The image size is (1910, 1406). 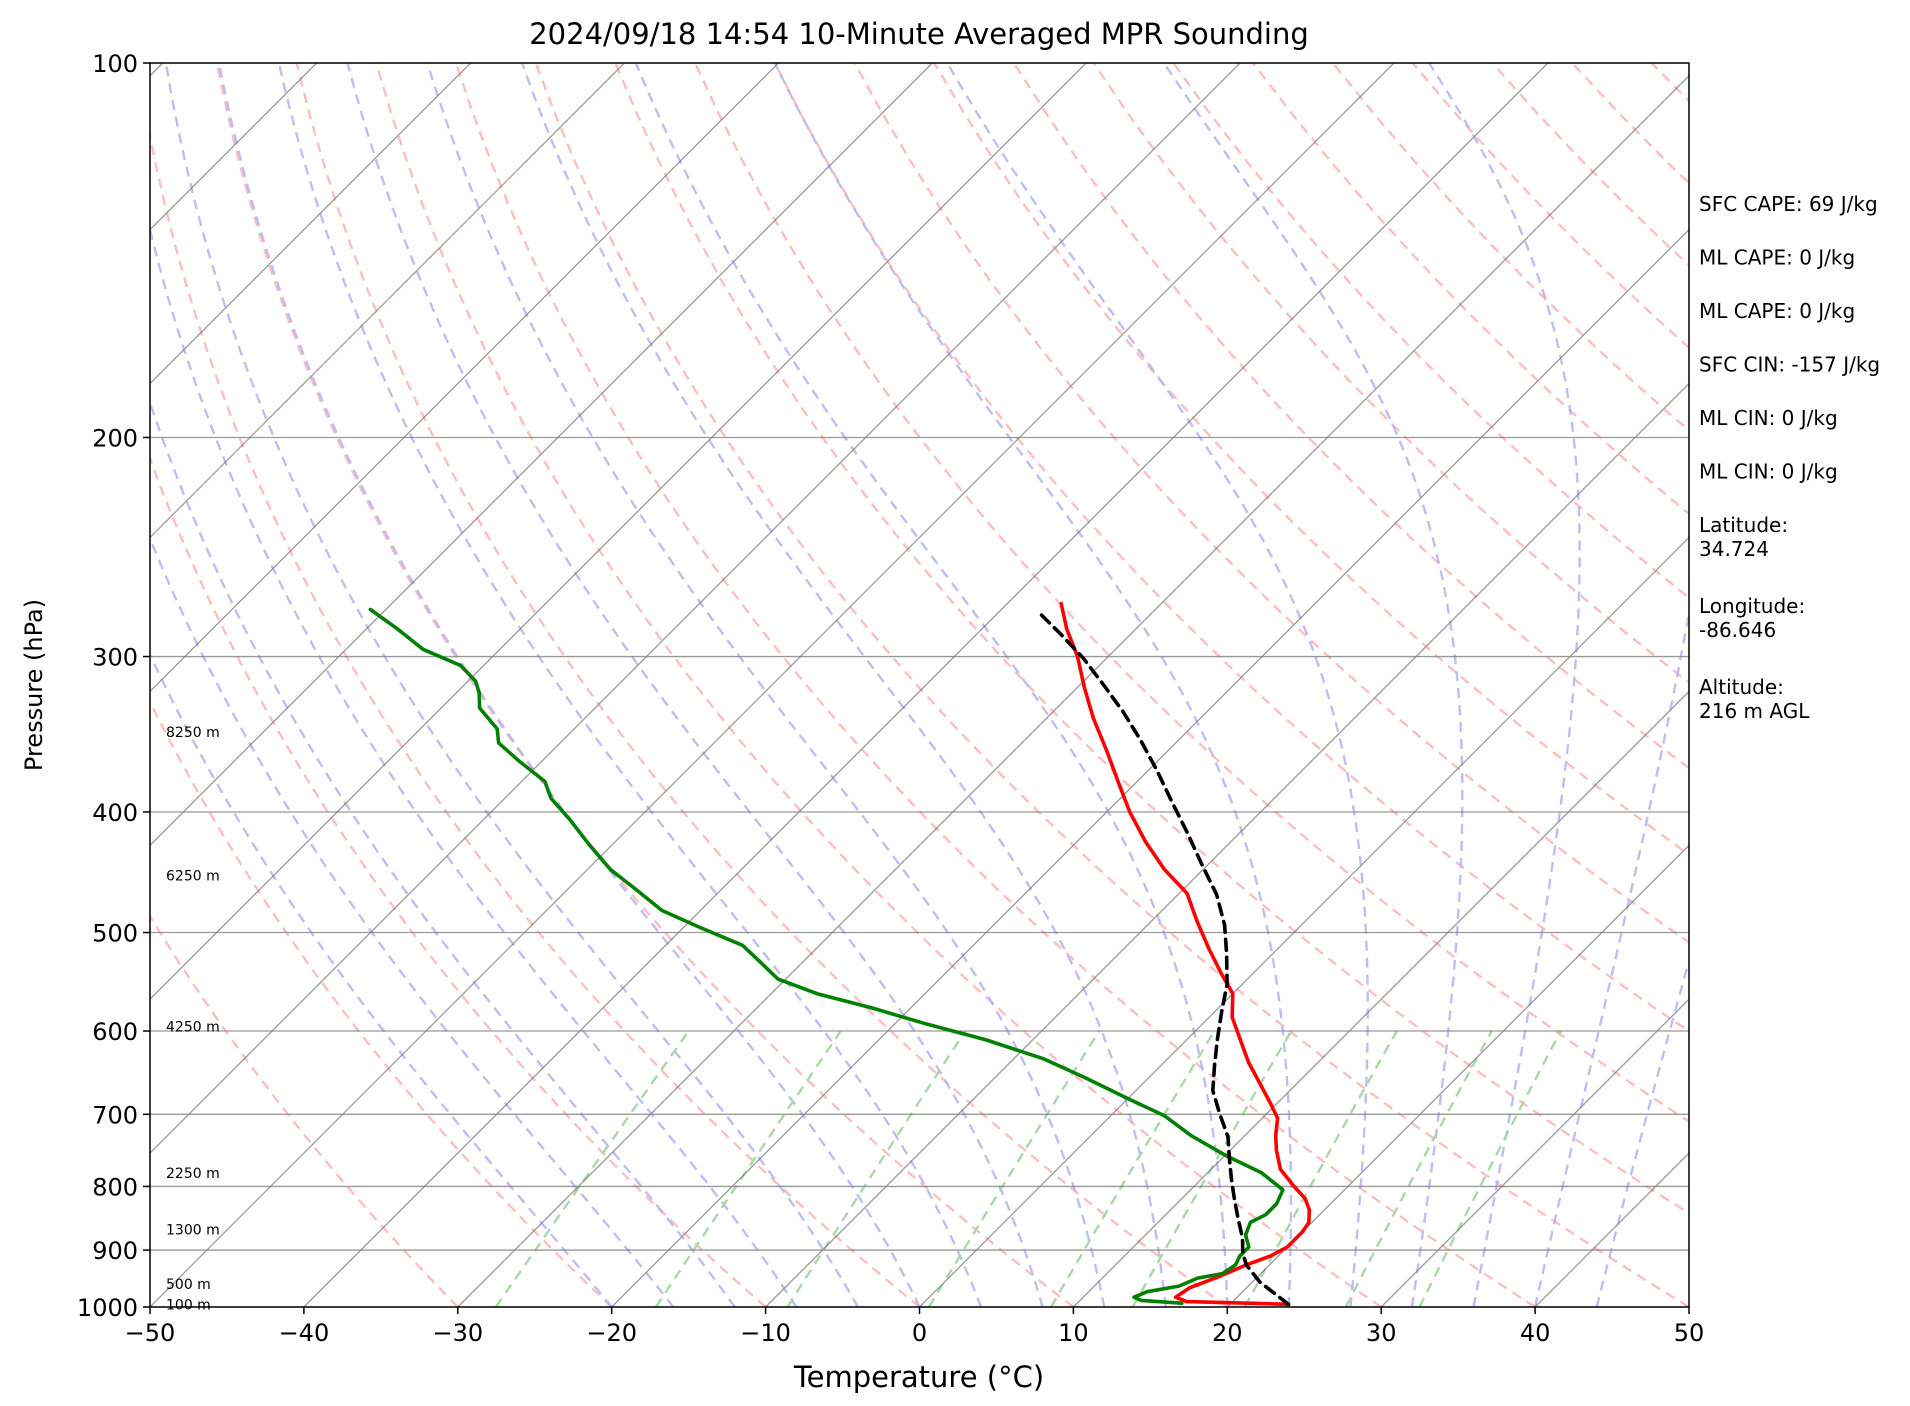 What do you see at coordinates (765, 1333) in the screenshot?
I see `x-tick-label: −10` at bounding box center [765, 1333].